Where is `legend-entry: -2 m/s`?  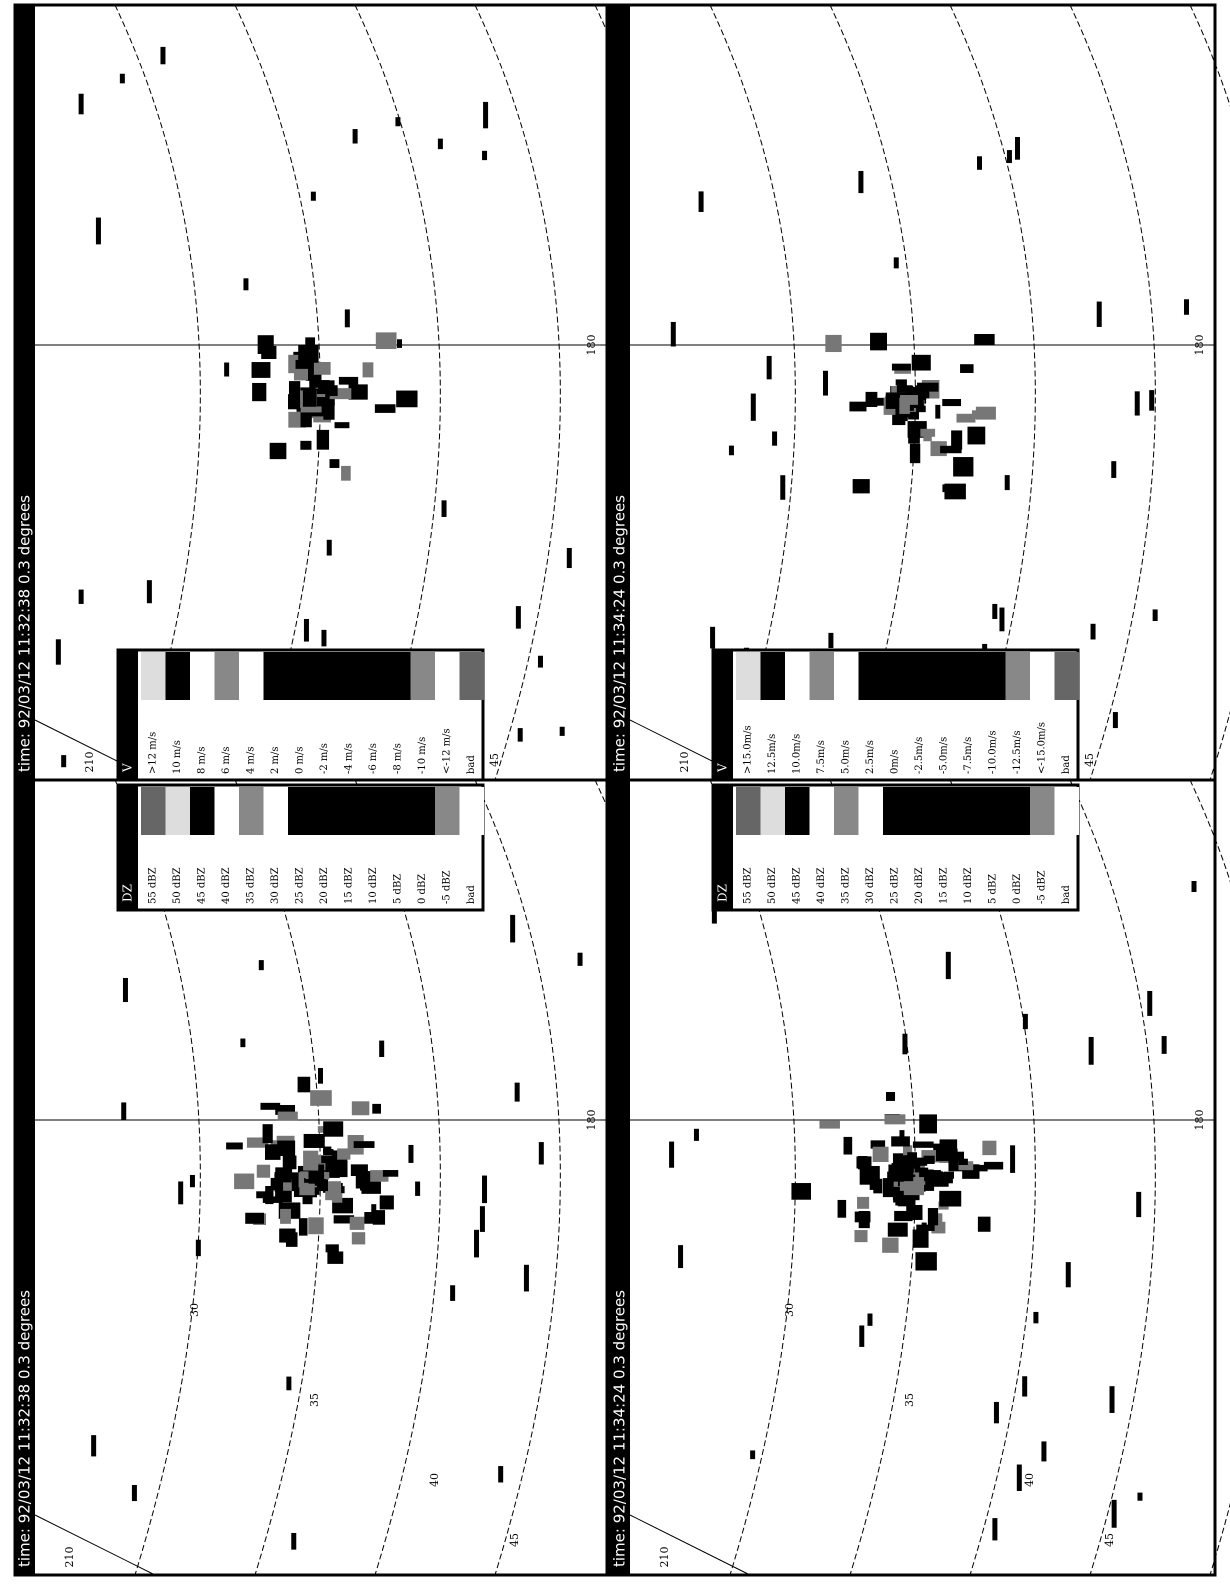 legend-entry: -2 m/s is located at coordinates (324, 758).